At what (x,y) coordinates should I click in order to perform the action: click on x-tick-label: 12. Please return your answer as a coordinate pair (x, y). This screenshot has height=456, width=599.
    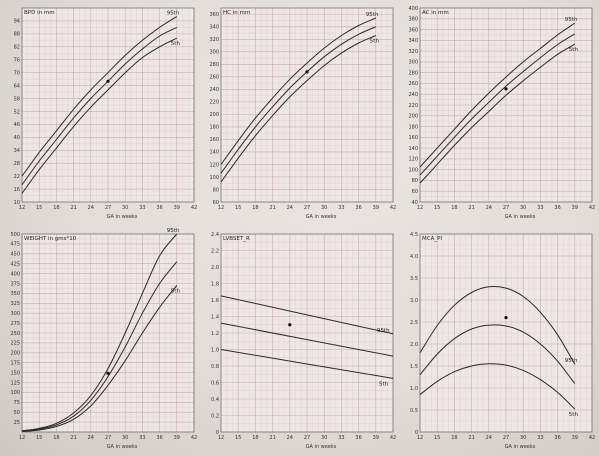
    Looking at the image, I should click on (22, 208).